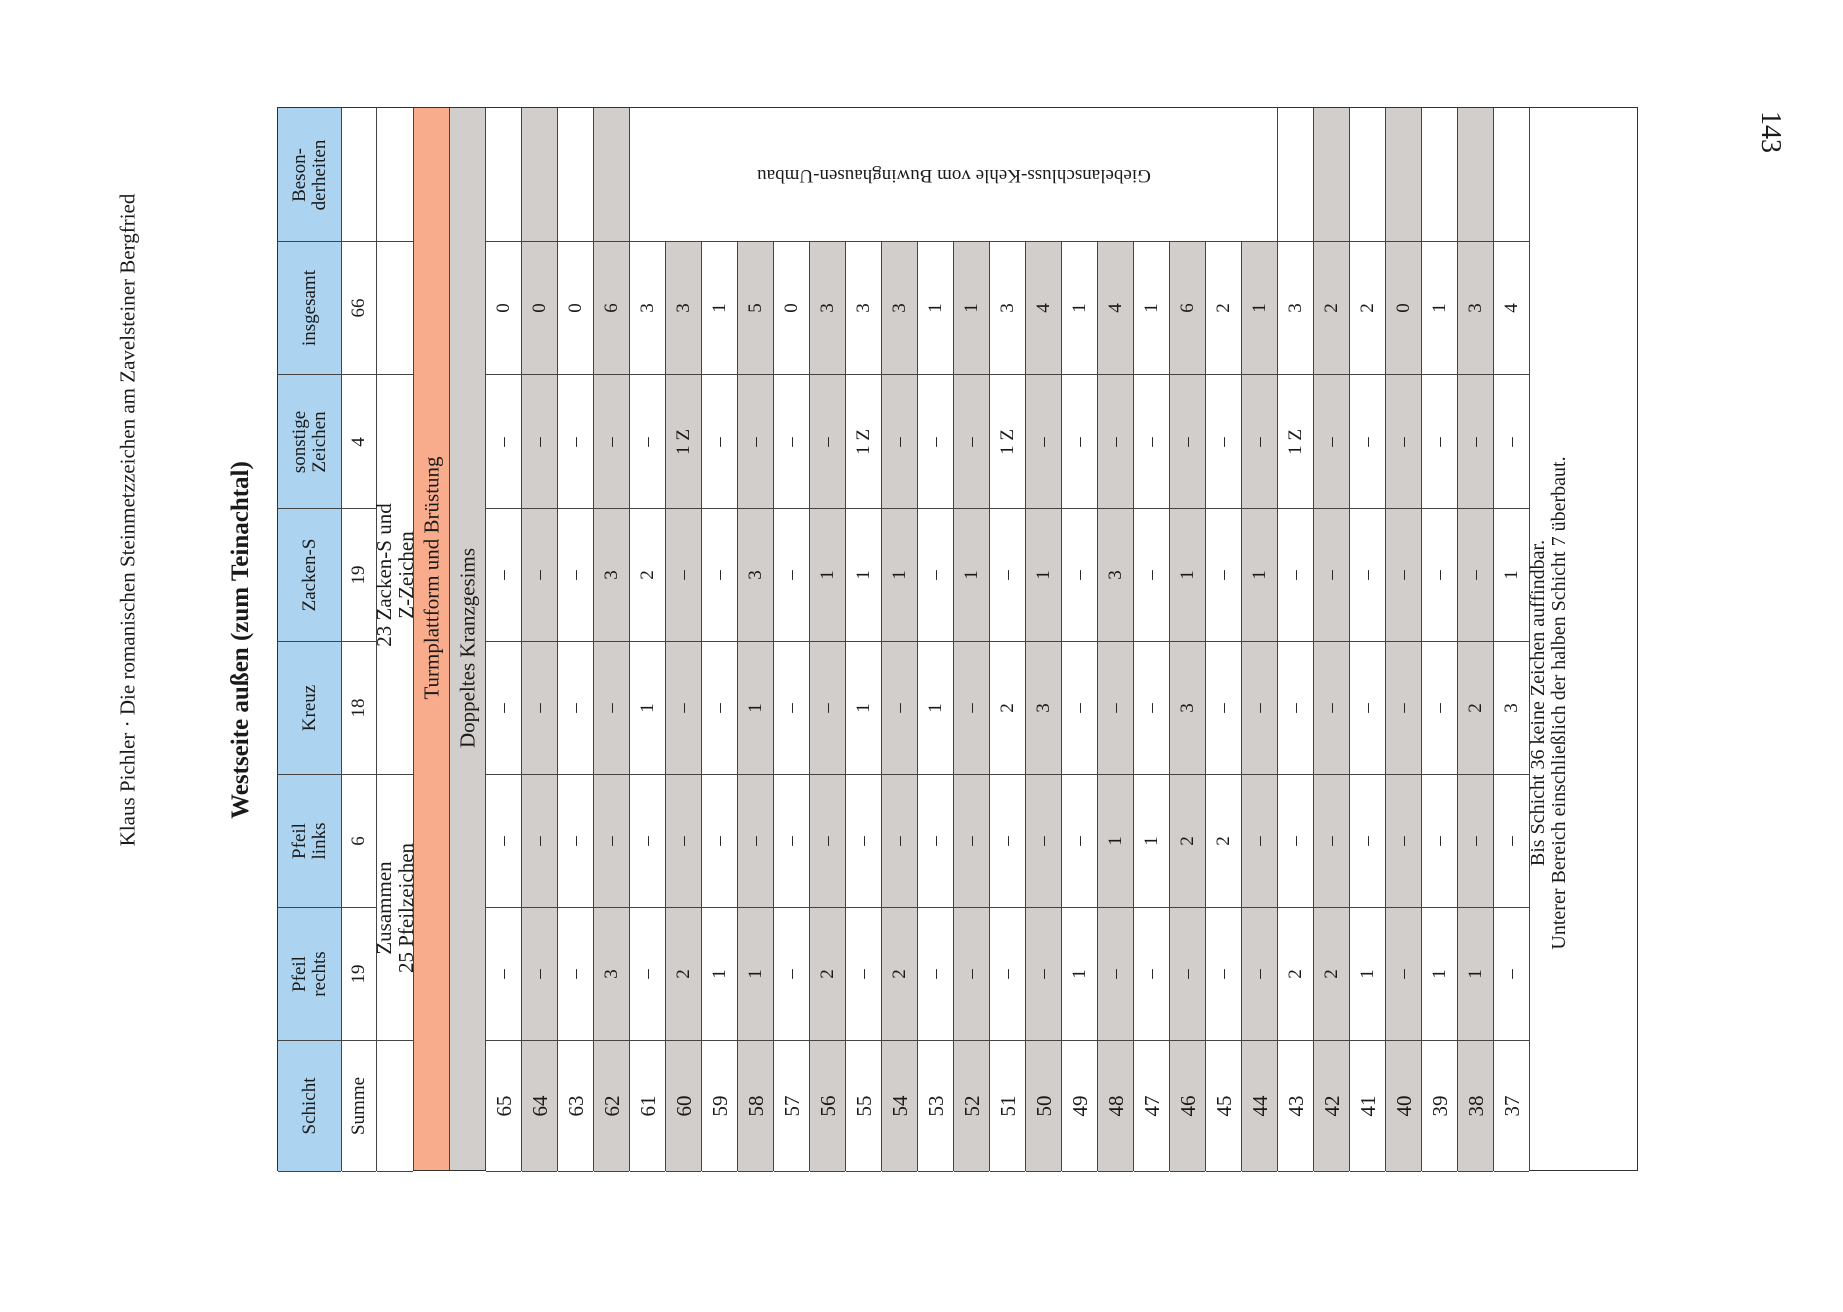 This screenshot has width=1843, height=1312. I want to click on header-kreuz: Kreuz, so click(309, 708).